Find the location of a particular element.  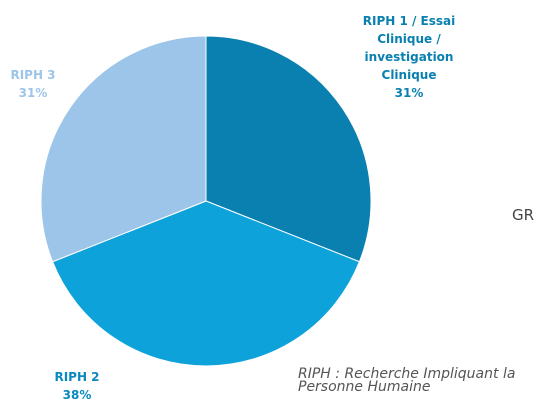

slice-label: RIPH 2 38% is located at coordinates (77, 386).